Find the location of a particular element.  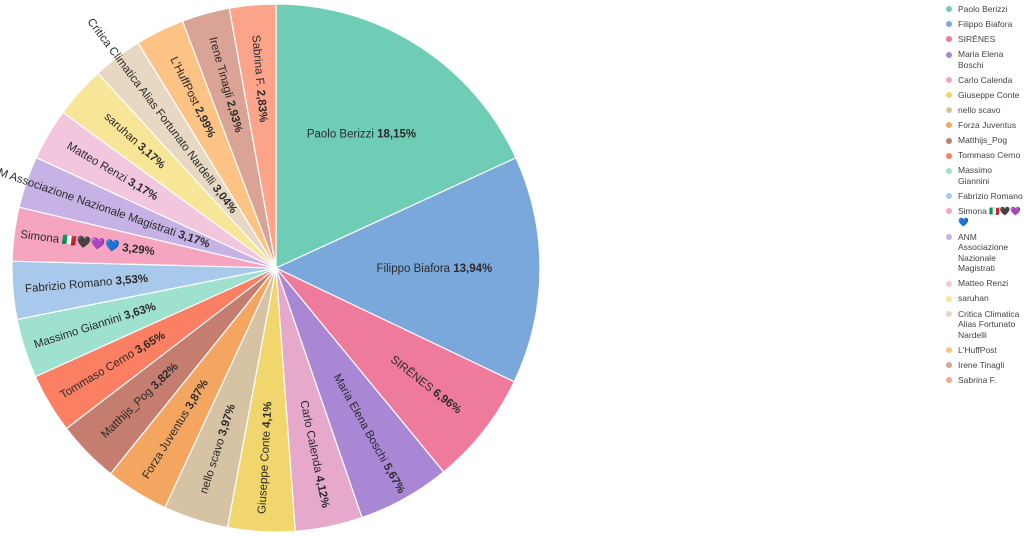

legend-item-5: Giuseppe Conte is located at coordinates (985, 95).